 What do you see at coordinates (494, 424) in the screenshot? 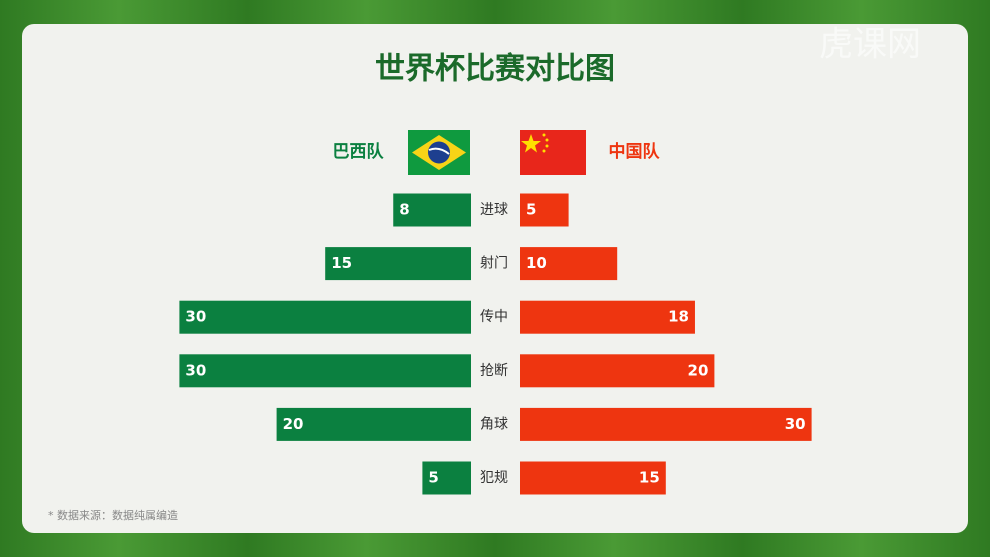
I see `category-label: 角球` at bounding box center [494, 424].